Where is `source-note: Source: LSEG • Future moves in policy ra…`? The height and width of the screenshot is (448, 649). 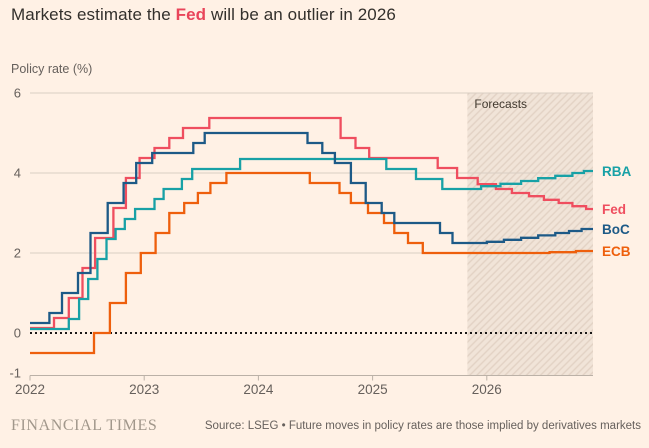
source-note: Source: LSEG • Future moves in policy ra… is located at coordinates (422, 426).